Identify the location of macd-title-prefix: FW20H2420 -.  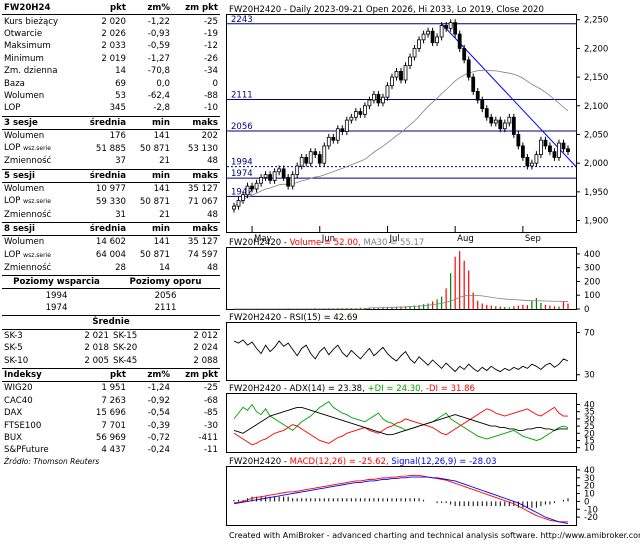
(259, 462).